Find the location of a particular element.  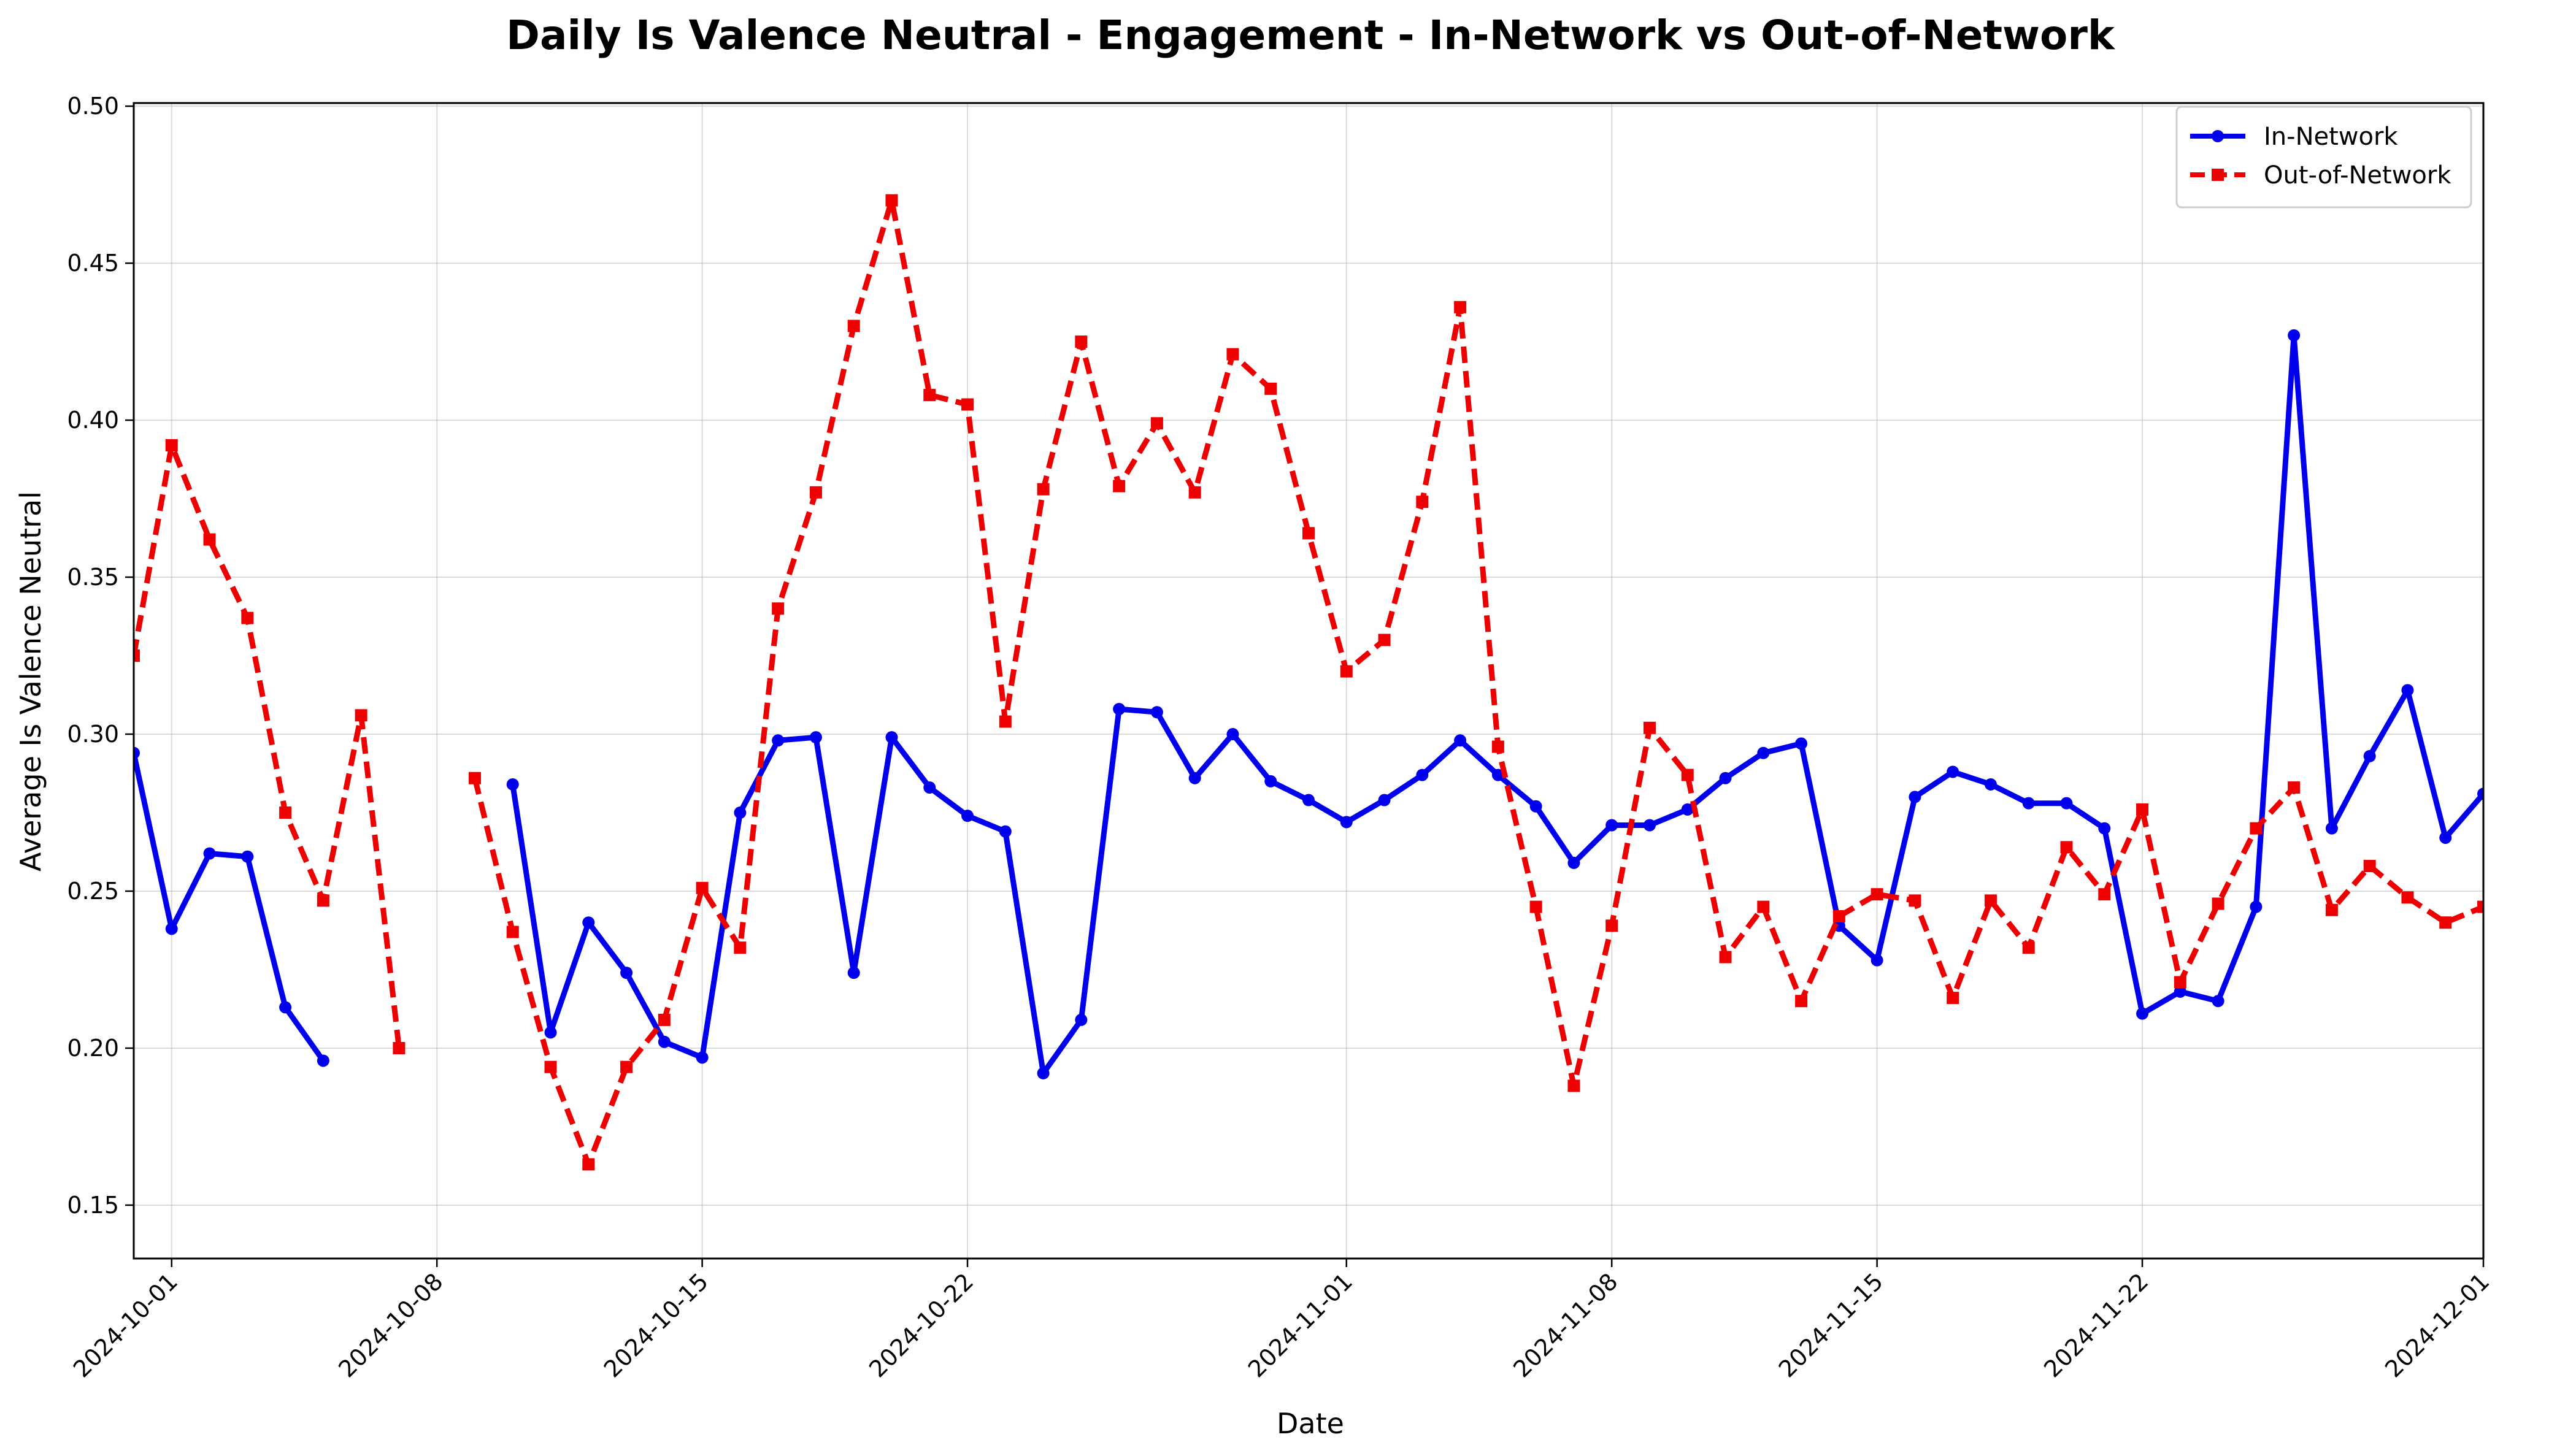

y-tick-label: 0.45 is located at coordinates (93, 263).